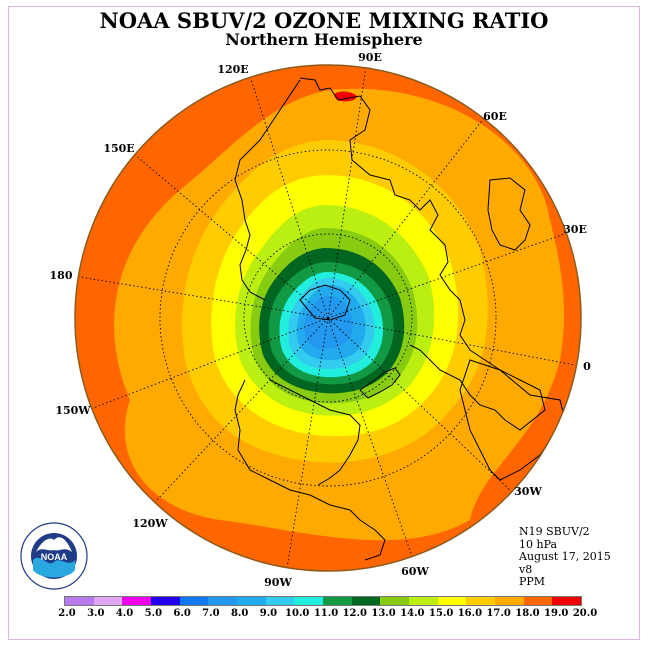 The width and height of the screenshot is (648, 648). What do you see at coordinates (182, 613) in the screenshot?
I see `colorbar-tick-label: 6.0` at bounding box center [182, 613].